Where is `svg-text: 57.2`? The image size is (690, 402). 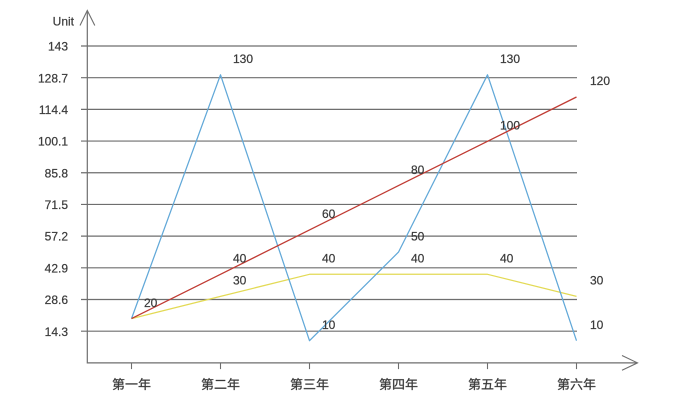 svg-text: 57.2 is located at coordinates (57, 237).